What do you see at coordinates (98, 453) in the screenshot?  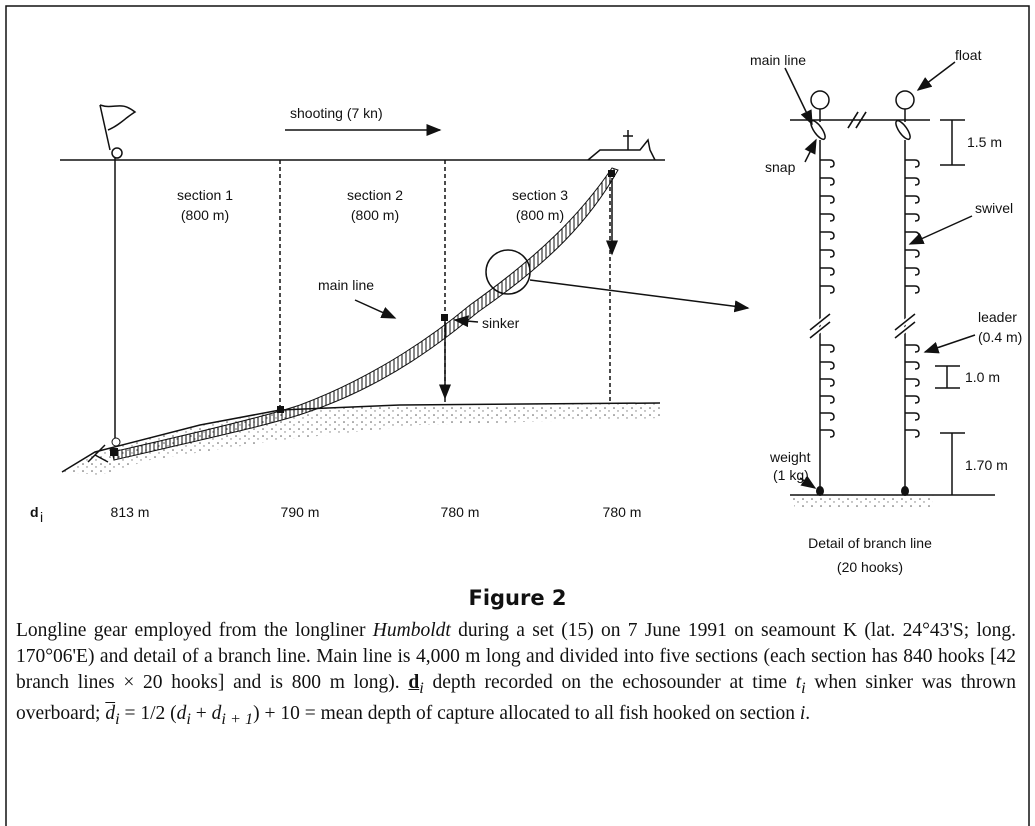 I see `anchor` at bounding box center [98, 453].